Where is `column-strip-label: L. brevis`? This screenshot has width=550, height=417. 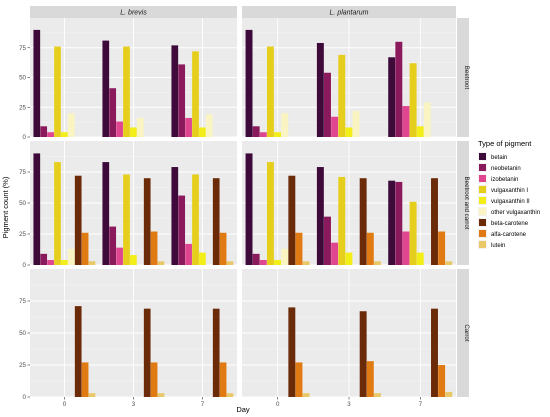
column-strip-label: L. brevis is located at coordinates (133, 13).